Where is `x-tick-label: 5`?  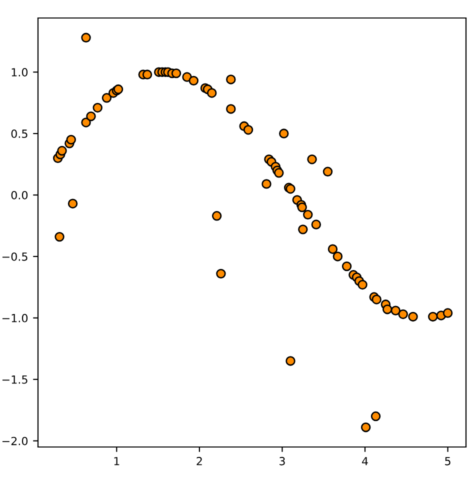
x-tick-label: 5 is located at coordinates (447, 461).